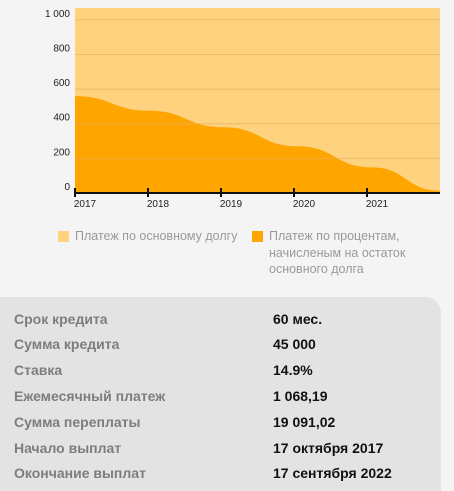 The width and height of the screenshot is (454, 491). Describe the element at coordinates (57, 101) in the screenshot. I see `y-axis: 0 200 400 600 800 1 000` at that location.